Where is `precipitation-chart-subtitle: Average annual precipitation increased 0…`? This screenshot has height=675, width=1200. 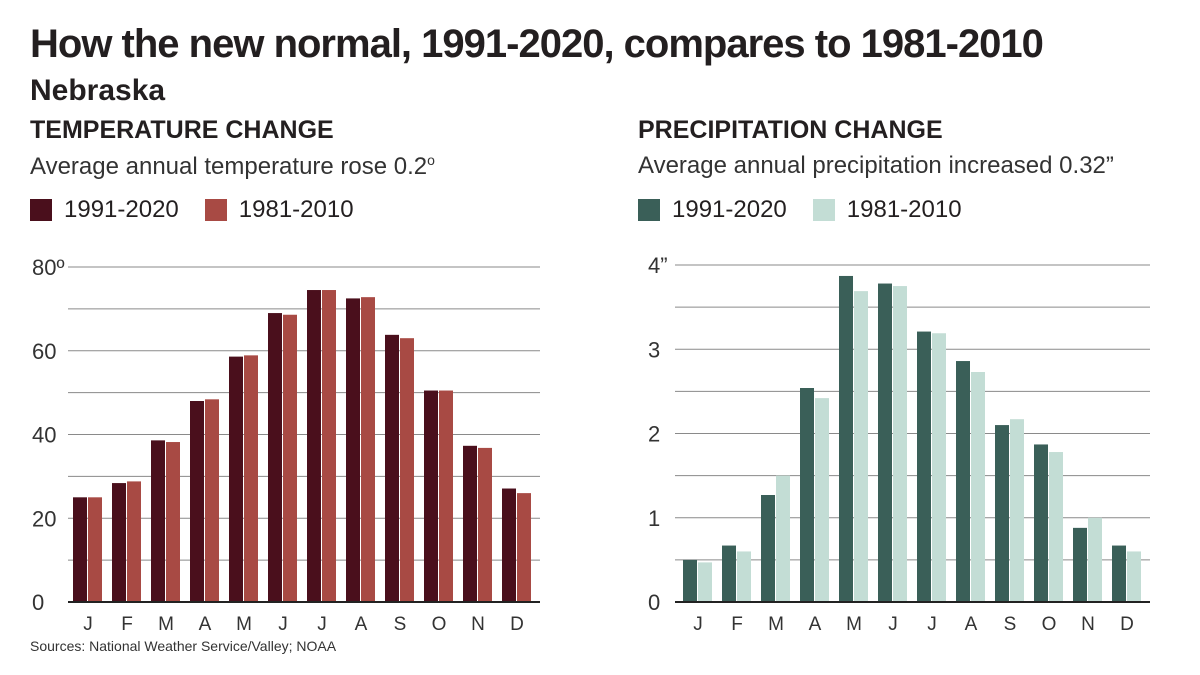 precipitation-chart-subtitle: Average annual precipitation increased 0… is located at coordinates (876, 165).